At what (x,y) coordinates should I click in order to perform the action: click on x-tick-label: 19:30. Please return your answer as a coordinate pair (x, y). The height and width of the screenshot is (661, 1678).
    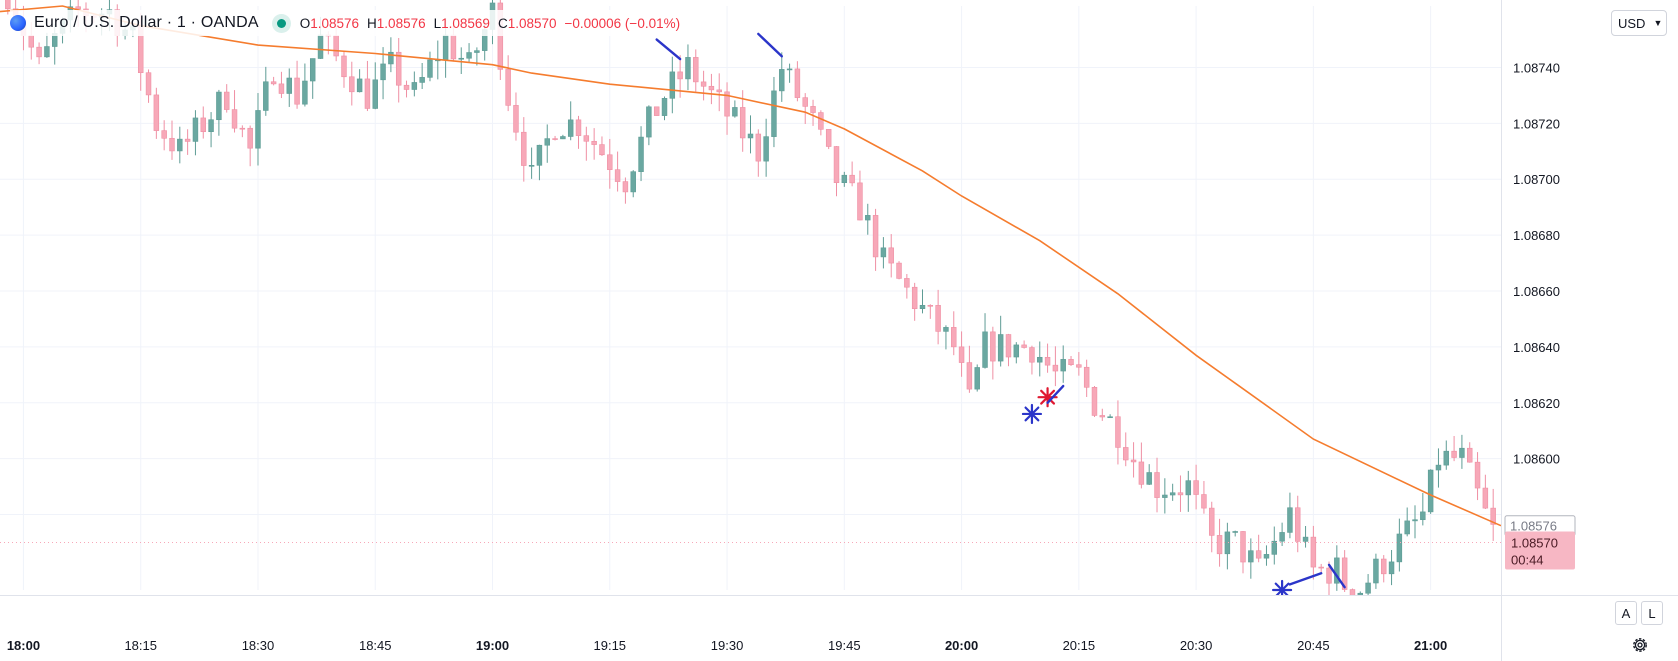
    Looking at the image, I should click on (727, 645).